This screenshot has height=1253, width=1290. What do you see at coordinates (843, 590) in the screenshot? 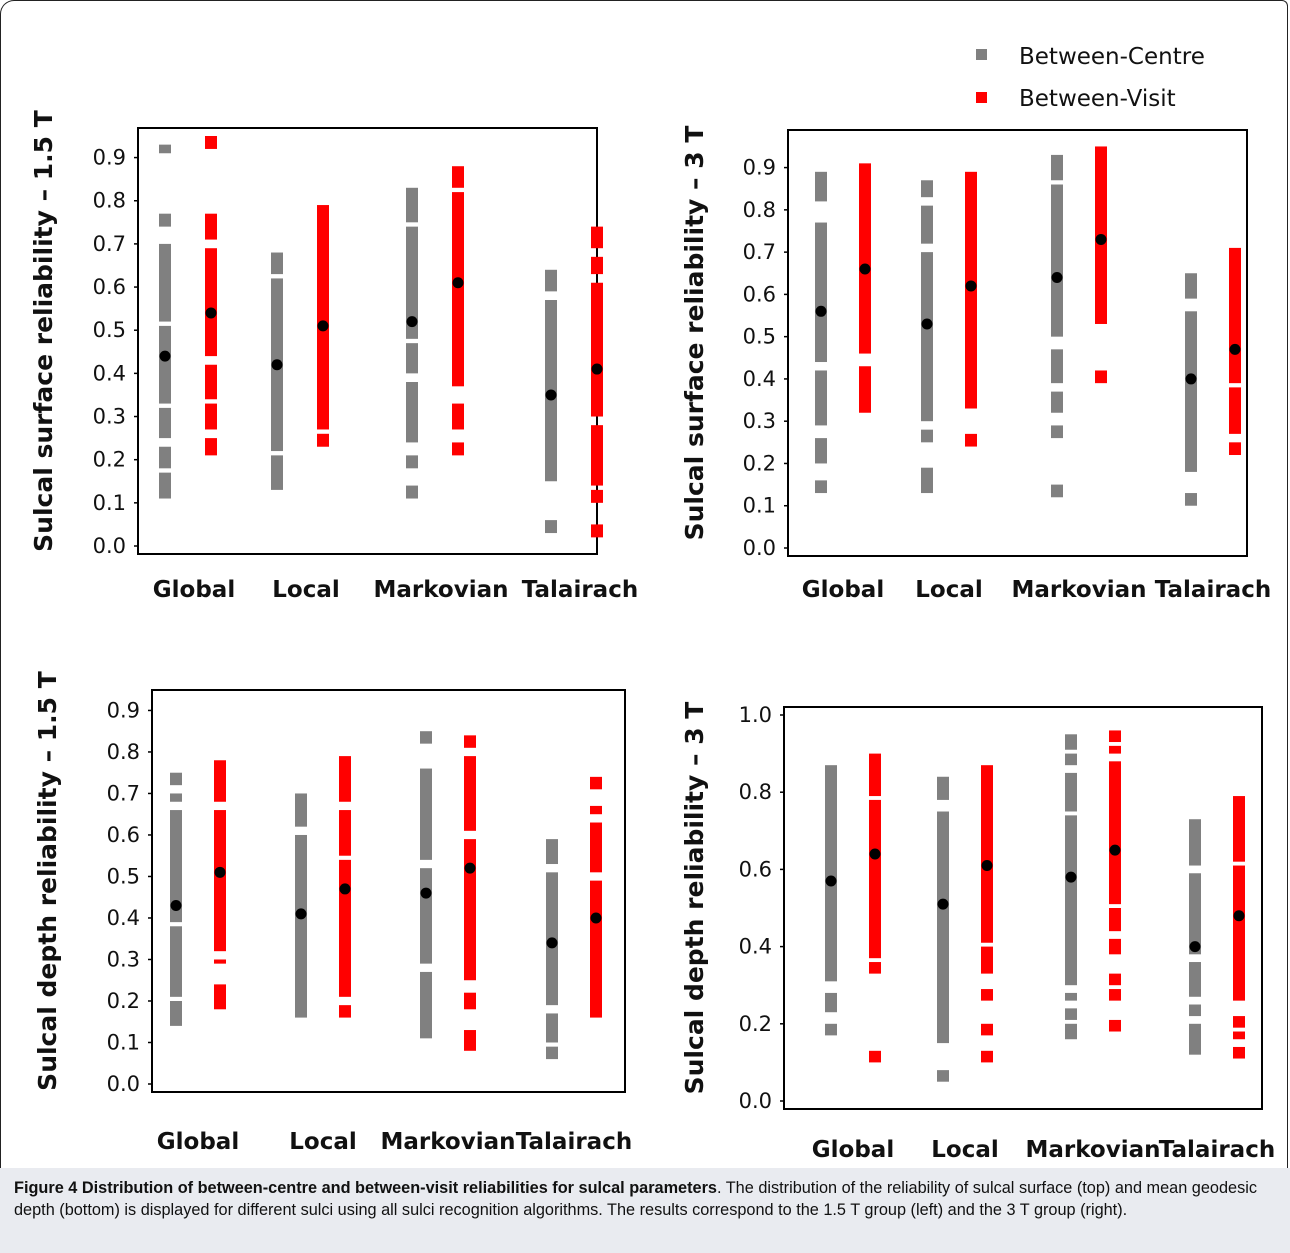
I see `x-category-label: Global` at bounding box center [843, 590].